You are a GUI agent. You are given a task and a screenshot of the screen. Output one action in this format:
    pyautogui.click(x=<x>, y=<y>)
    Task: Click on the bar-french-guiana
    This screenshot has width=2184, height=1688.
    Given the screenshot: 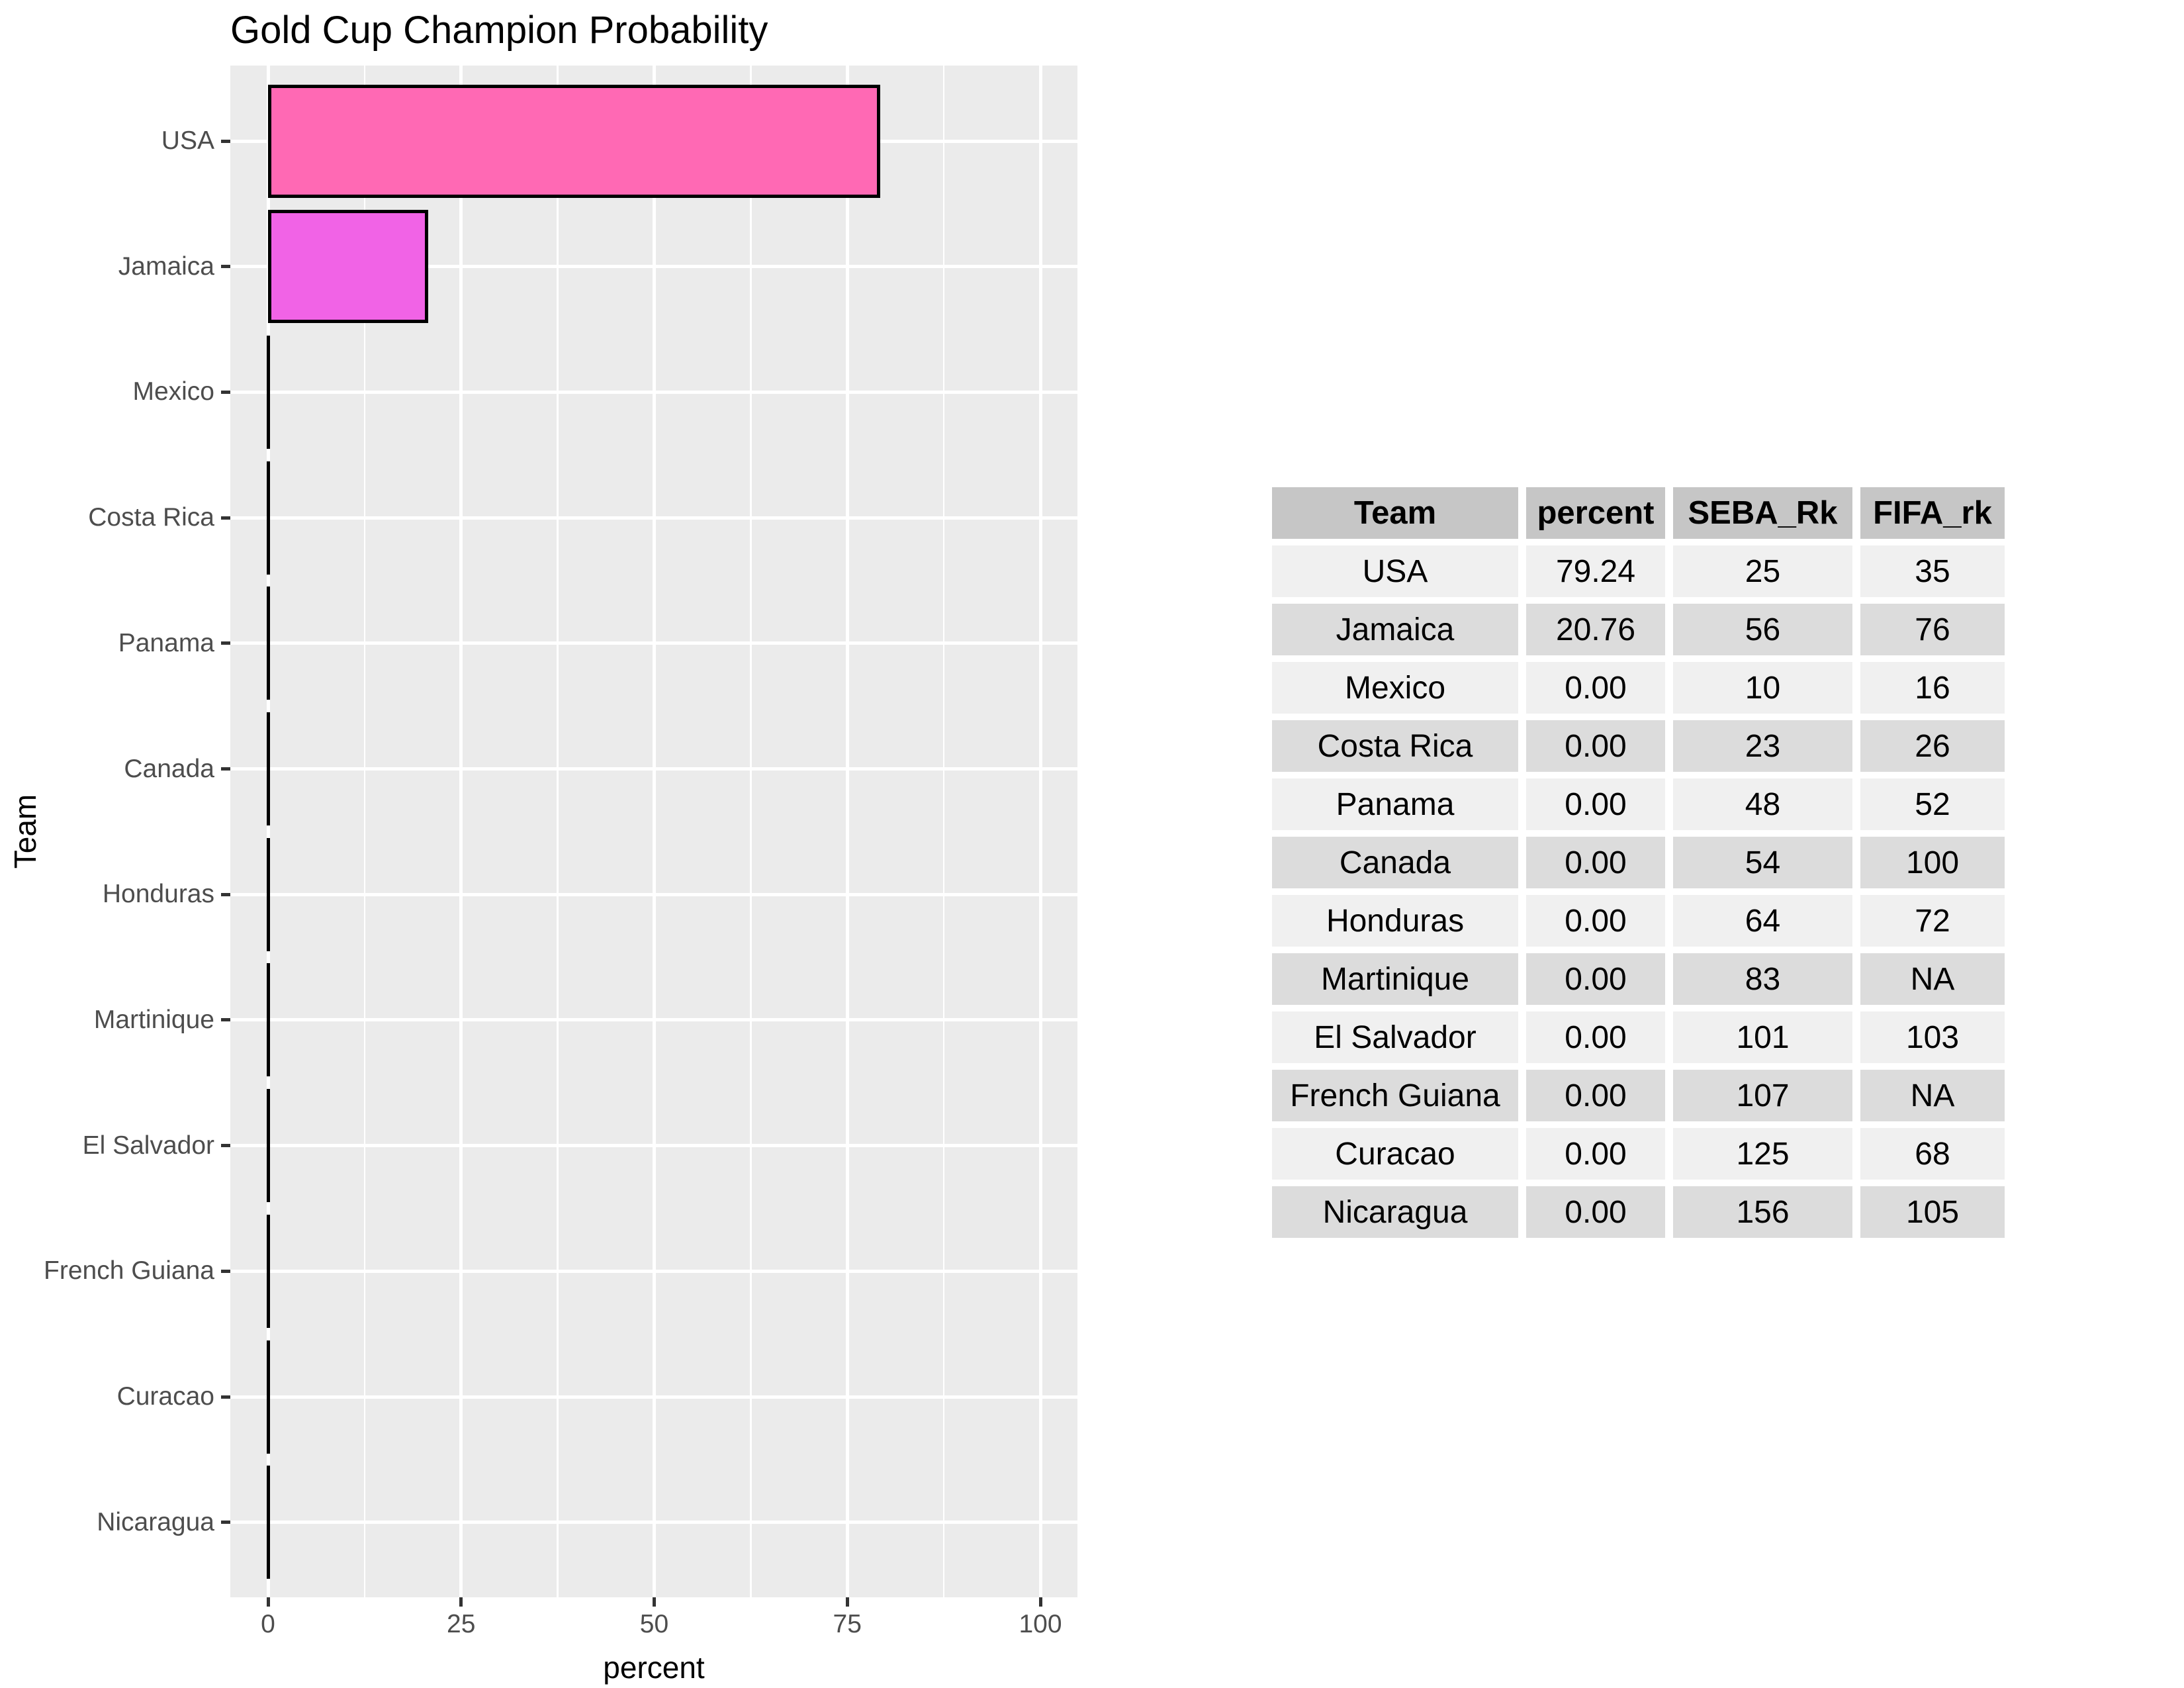 What is the action you would take?
    pyautogui.click(x=268, y=1271)
    